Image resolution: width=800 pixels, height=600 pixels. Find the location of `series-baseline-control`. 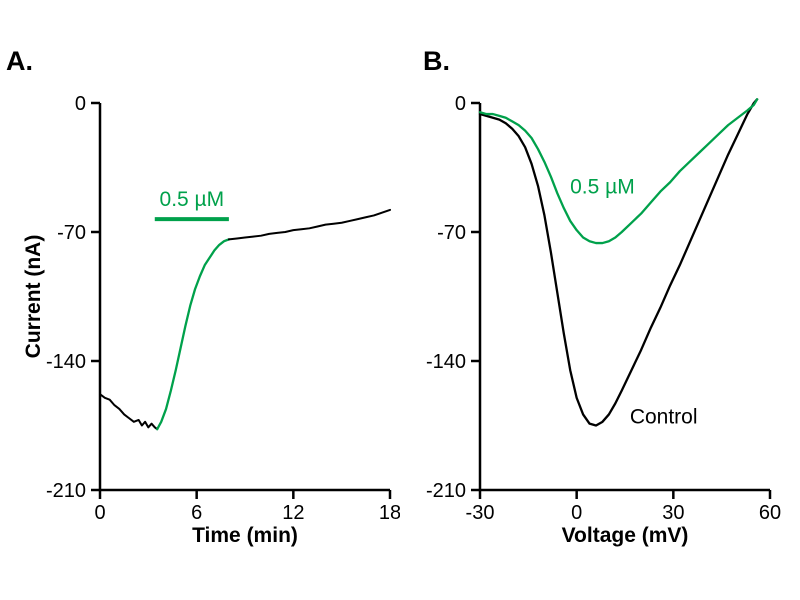

series-baseline-control is located at coordinates (129, 412).